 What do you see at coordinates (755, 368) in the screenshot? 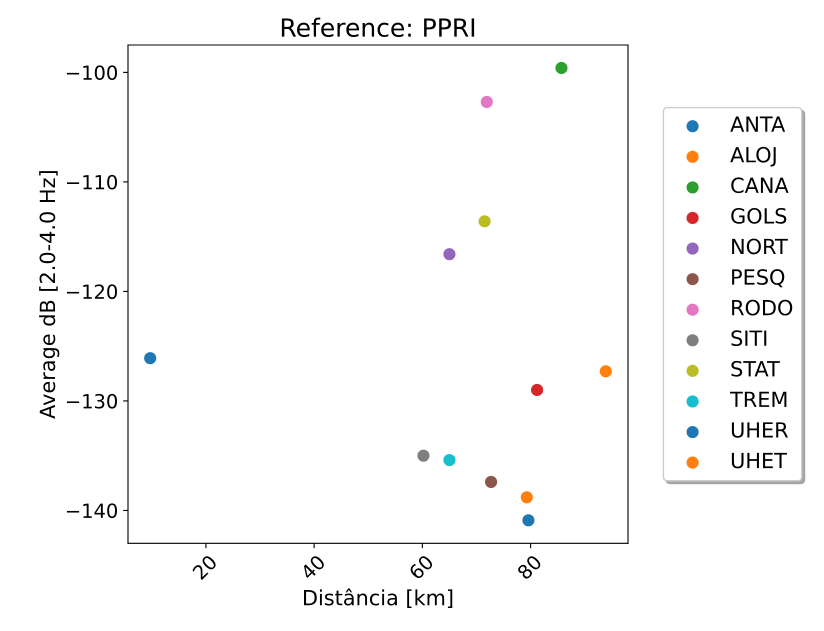
I see `legend-label: STAT` at bounding box center [755, 368].